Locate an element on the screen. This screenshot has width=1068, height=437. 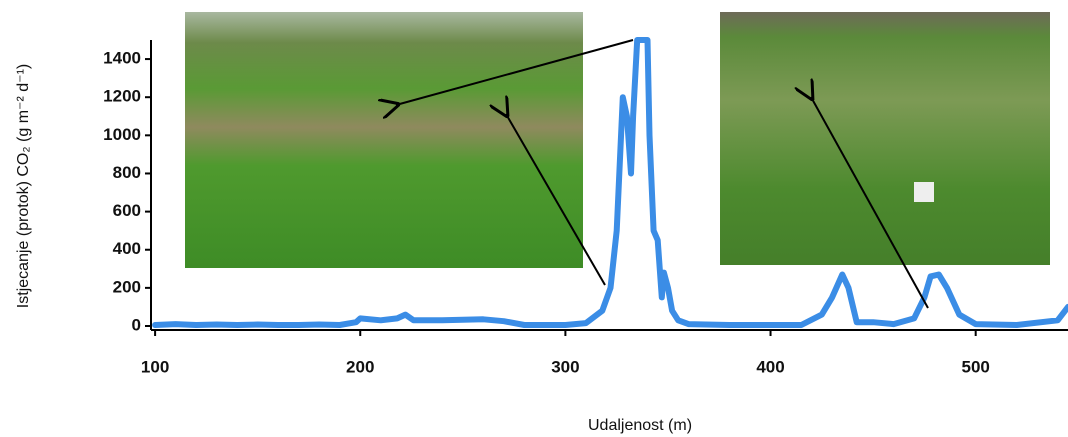
y-axis-label: Istjecanje (protok) CO₂ (g m⁻² d⁻¹) is located at coordinates (23, 186).